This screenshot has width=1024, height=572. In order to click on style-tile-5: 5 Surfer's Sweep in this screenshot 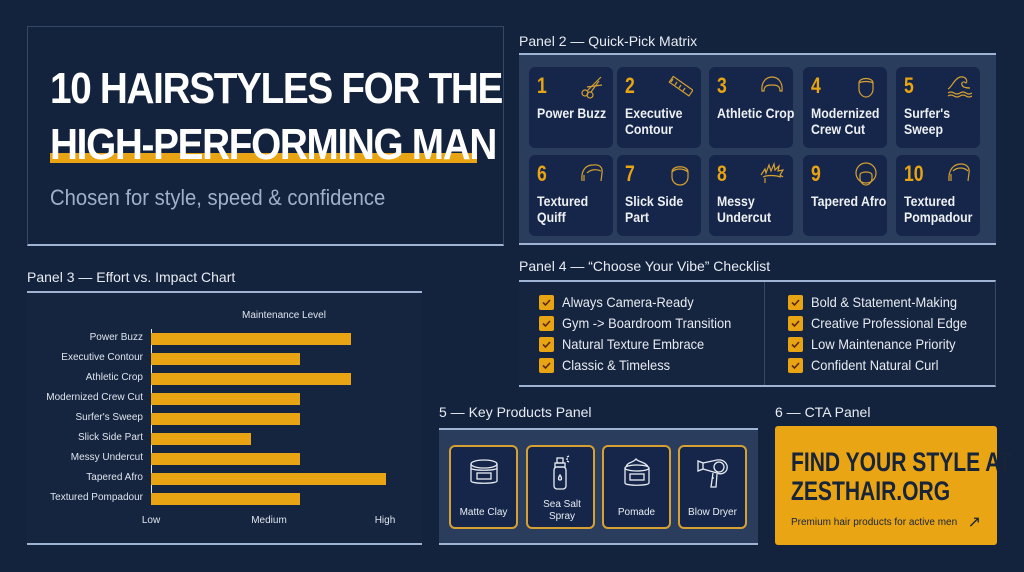, I will do `click(938, 107)`.